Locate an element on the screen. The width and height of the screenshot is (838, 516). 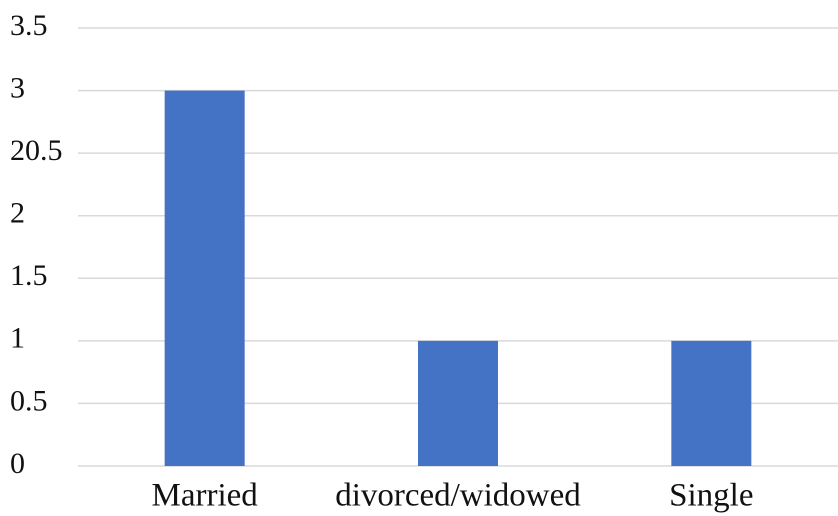
y-tick-label: 0.5 is located at coordinates (29, 400).